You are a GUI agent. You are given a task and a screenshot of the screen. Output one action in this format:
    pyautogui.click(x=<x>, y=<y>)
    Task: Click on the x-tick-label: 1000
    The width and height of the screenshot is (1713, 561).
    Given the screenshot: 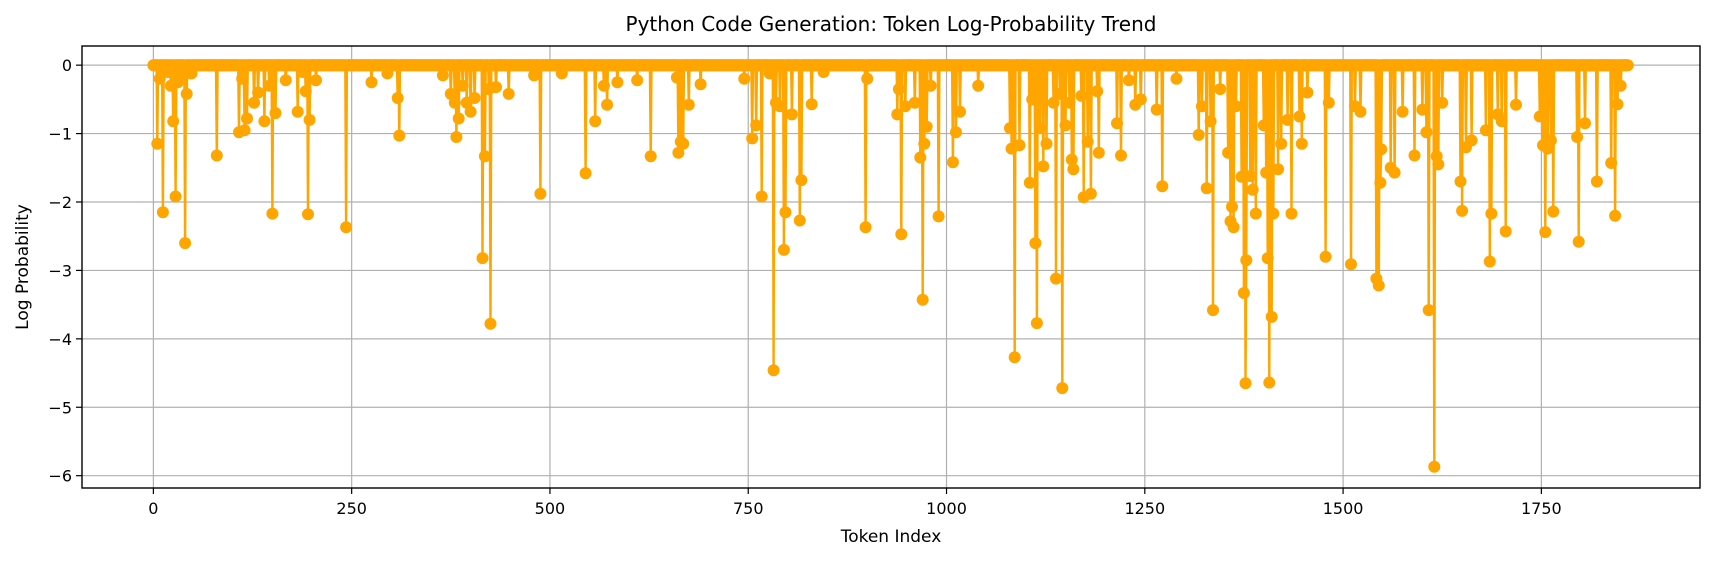 What is the action you would take?
    pyautogui.click(x=946, y=508)
    